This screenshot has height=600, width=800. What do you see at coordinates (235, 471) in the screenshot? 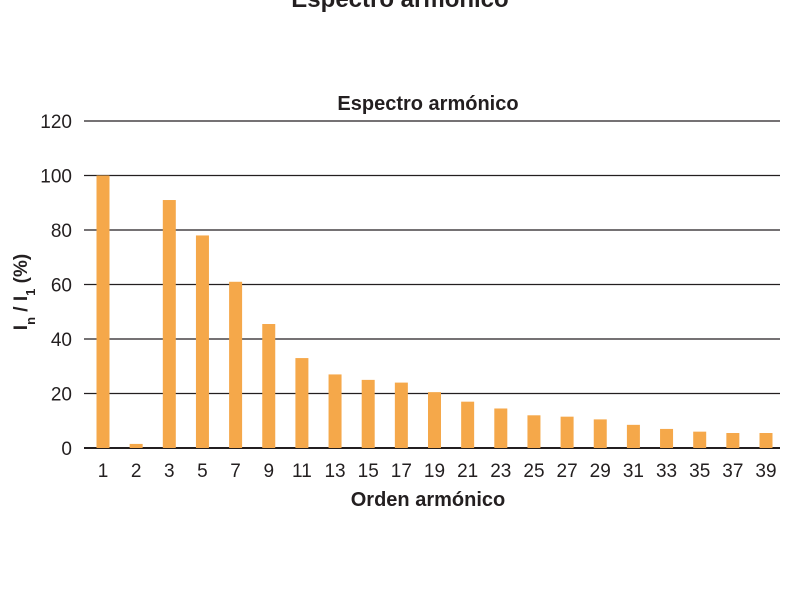
I see `x-tick-label: 7` at bounding box center [235, 471].